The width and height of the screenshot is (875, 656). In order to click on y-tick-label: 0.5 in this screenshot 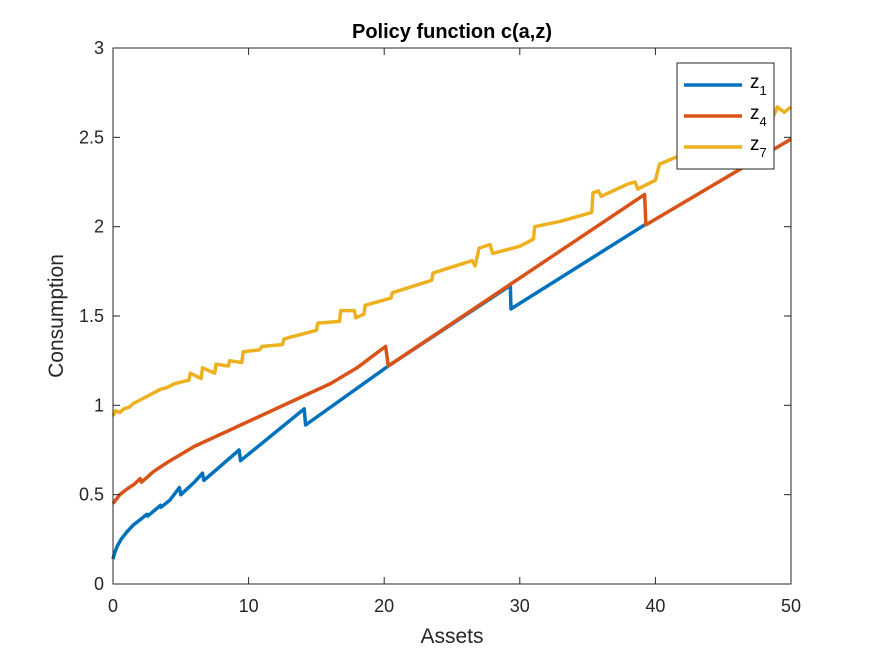, I will do `click(91, 495)`.